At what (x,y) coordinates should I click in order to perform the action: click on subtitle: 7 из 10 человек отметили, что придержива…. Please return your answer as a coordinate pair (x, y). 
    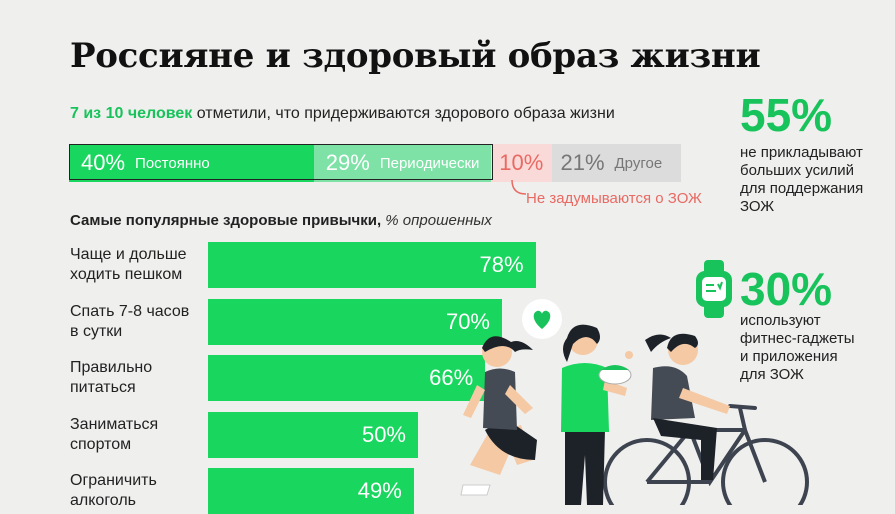
    Looking at the image, I should click on (342, 114).